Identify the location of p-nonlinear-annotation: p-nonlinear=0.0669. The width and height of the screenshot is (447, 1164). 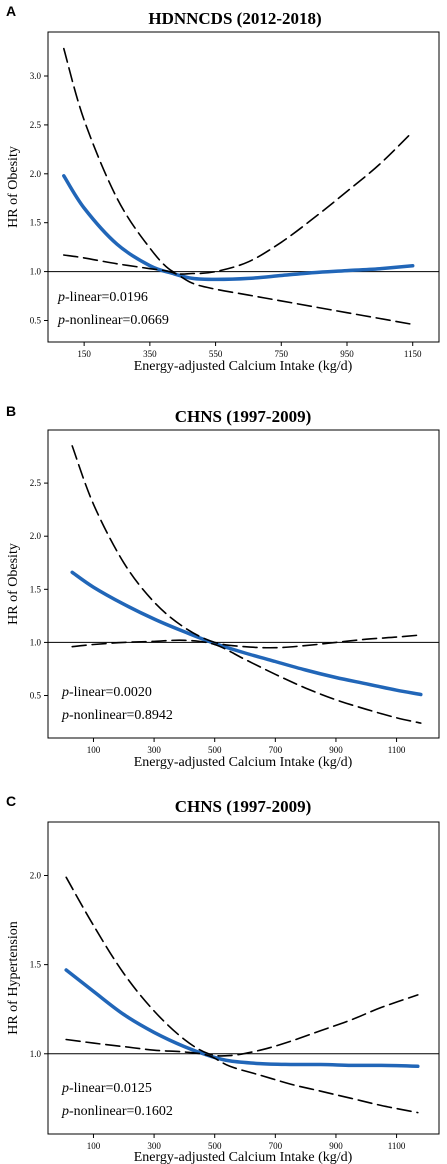
(113, 320).